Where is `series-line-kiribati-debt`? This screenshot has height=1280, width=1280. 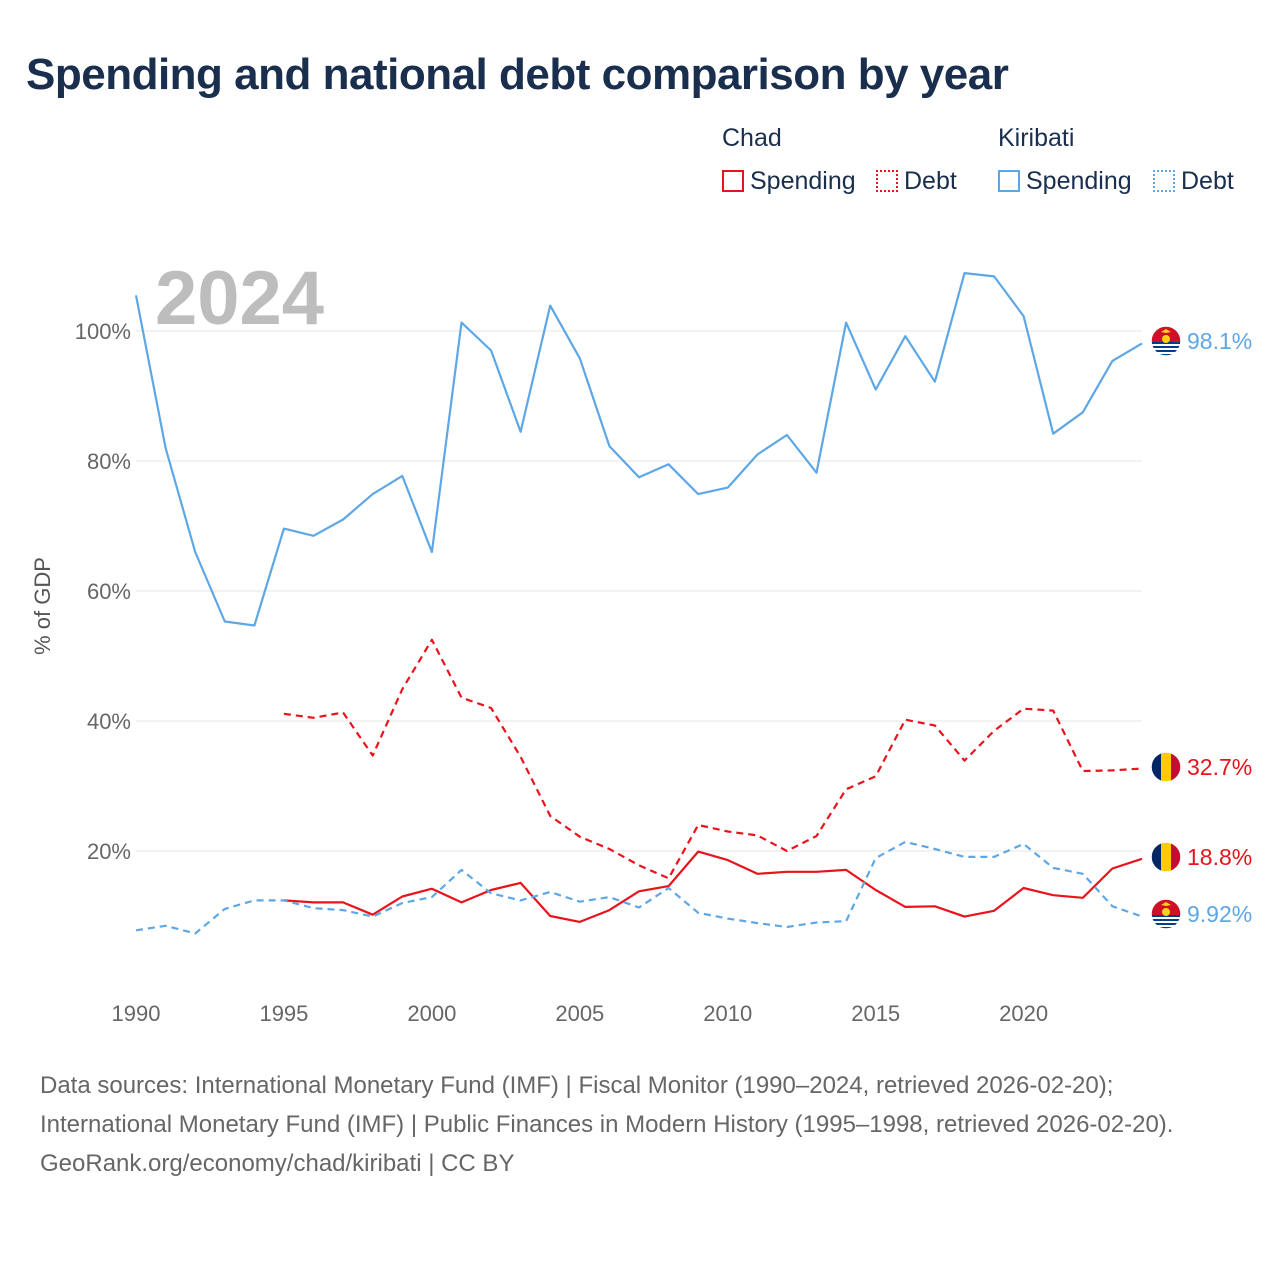
series-line-kiribati-debt is located at coordinates (639, 887).